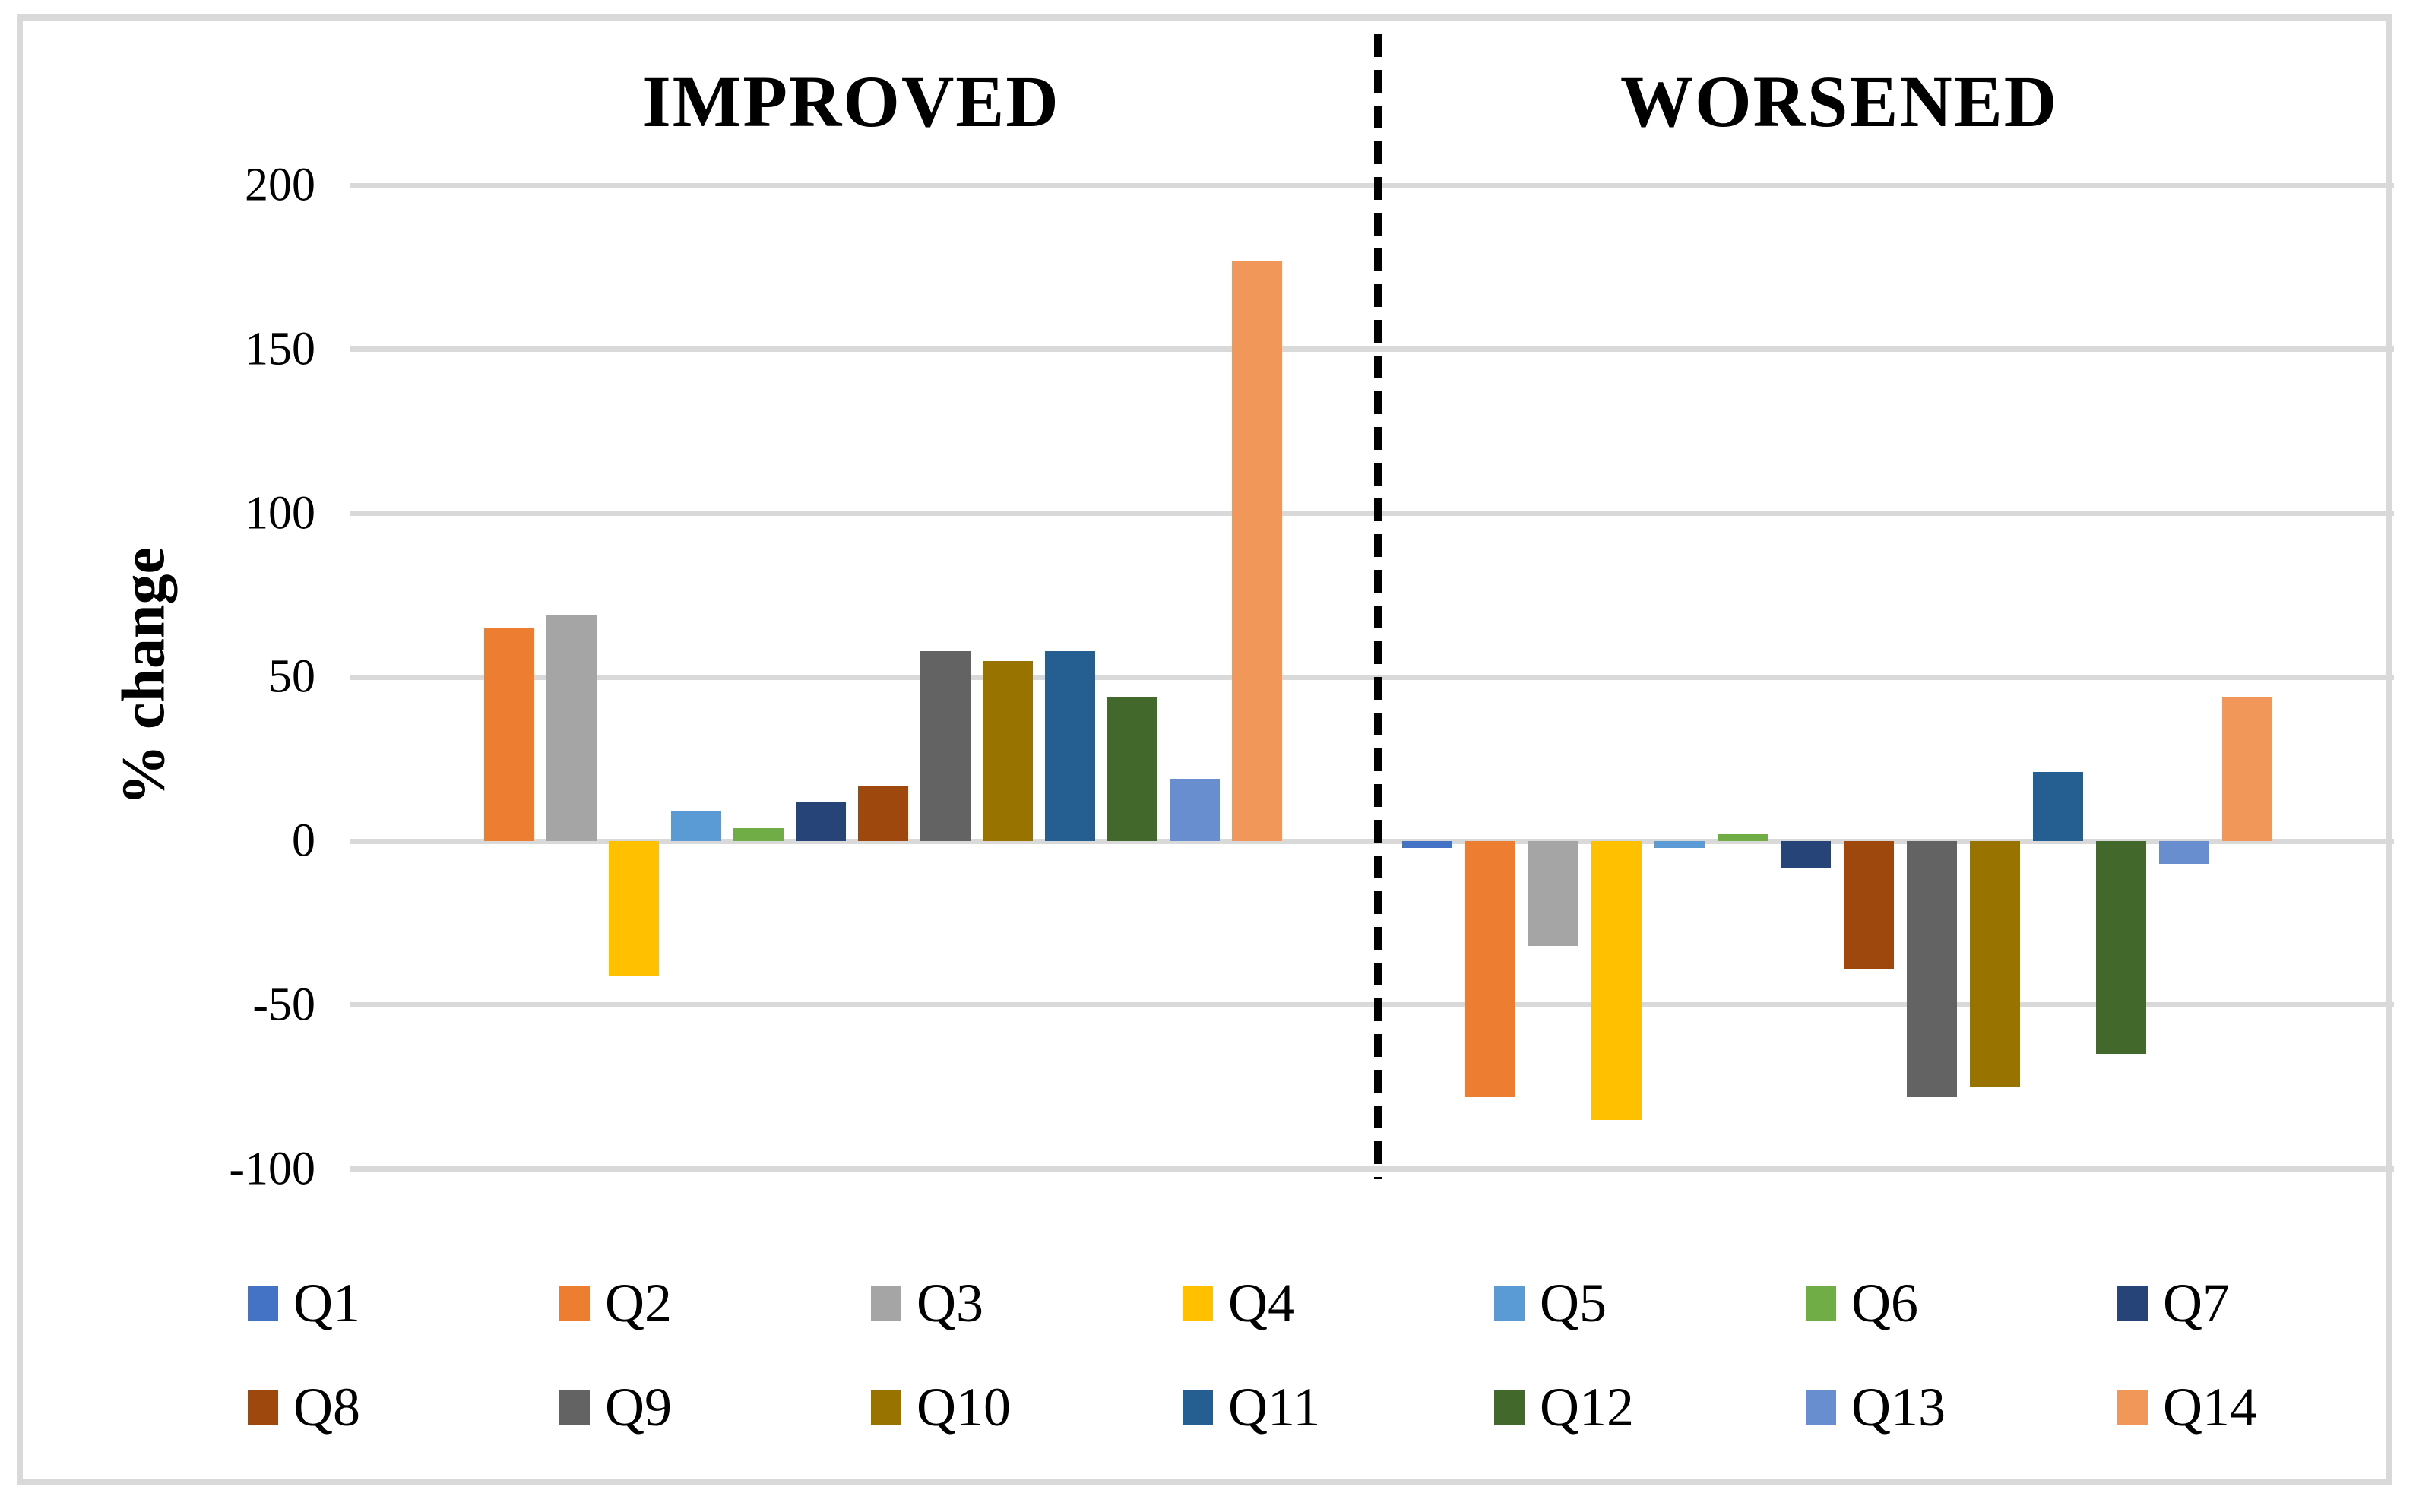 The height and width of the screenshot is (1512, 2416). I want to click on bar-improved-Q10, so click(1008, 750).